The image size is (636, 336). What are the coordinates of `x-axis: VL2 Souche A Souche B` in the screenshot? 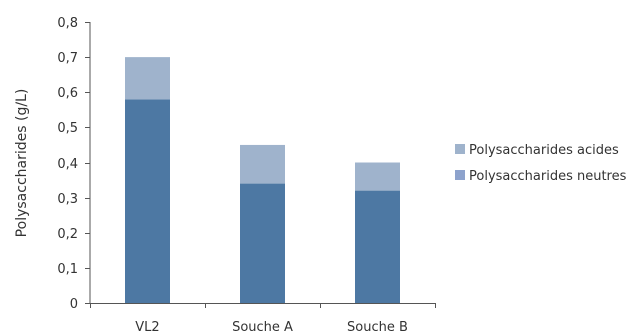 It's located at (263, 319).